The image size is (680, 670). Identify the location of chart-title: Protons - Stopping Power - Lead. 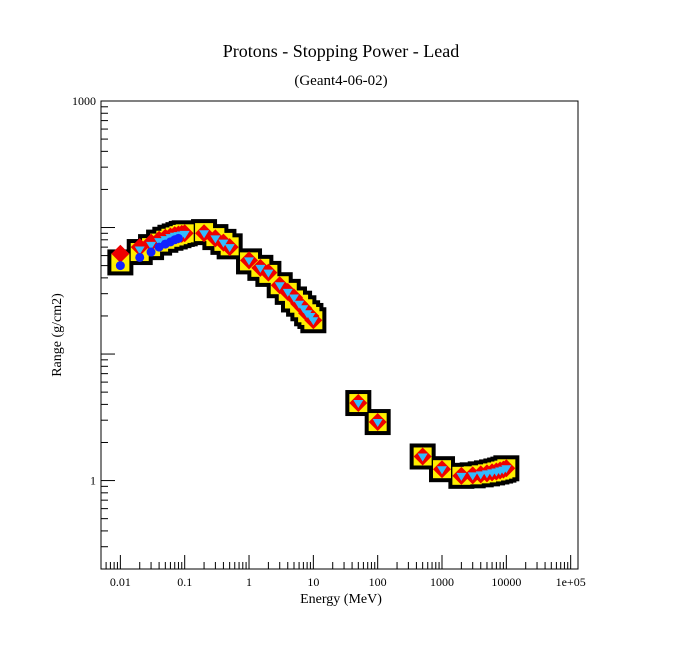
(341, 51).